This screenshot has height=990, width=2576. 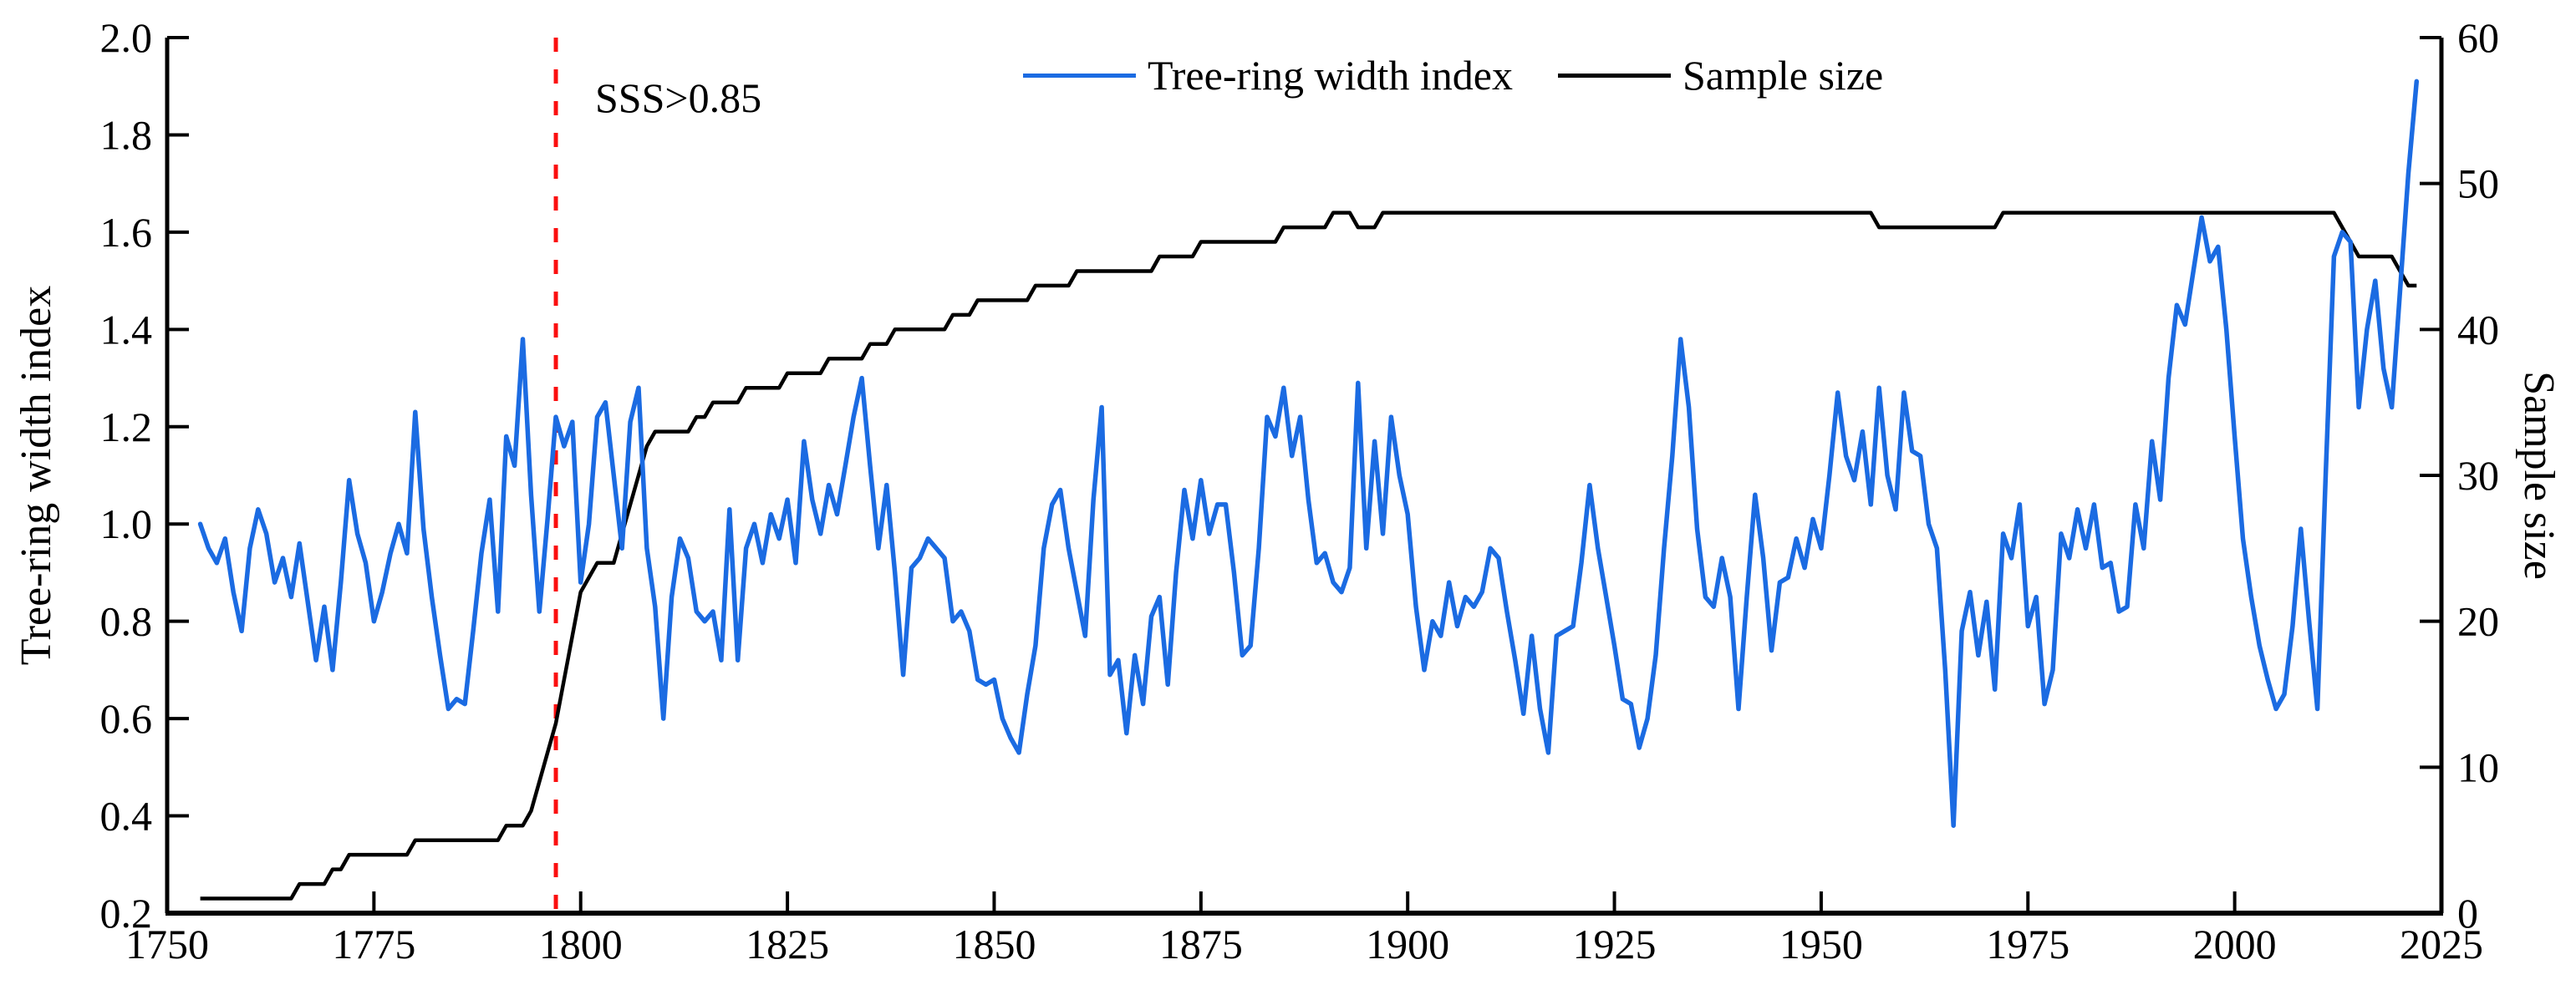 What do you see at coordinates (2235, 944) in the screenshot?
I see `x-axis-tick-label: 2000` at bounding box center [2235, 944].